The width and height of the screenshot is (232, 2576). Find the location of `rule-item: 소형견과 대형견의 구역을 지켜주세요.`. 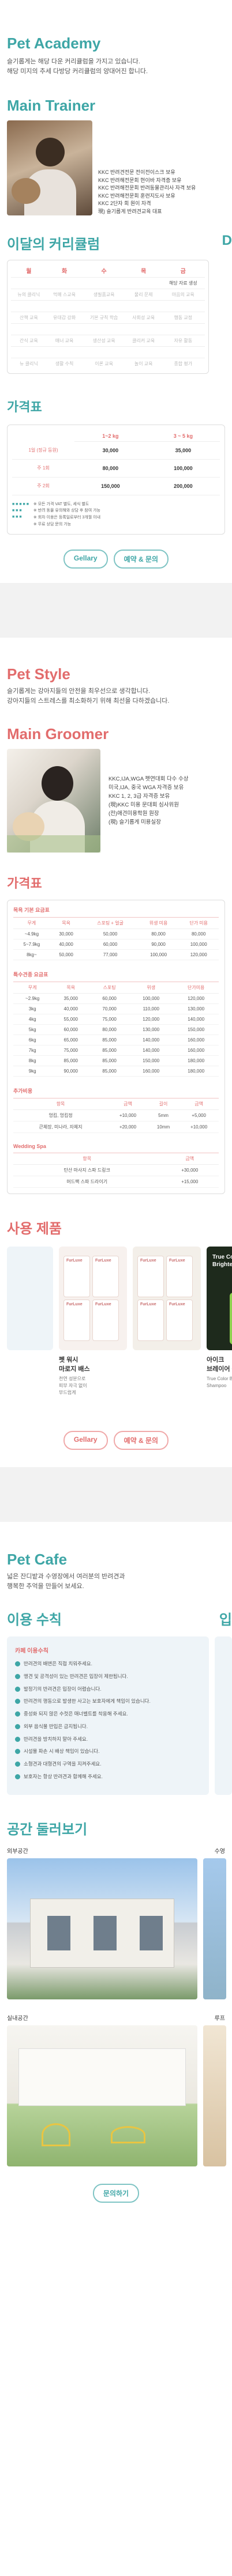

rule-item: 소형견과 대형견의 구역을 지켜주세요. is located at coordinates (108, 1764).